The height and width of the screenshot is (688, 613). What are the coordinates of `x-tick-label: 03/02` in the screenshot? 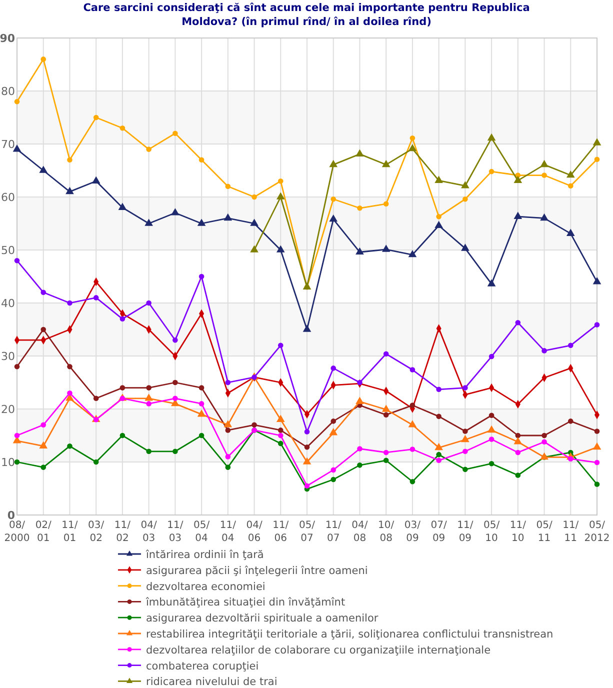 It's located at (96, 532).